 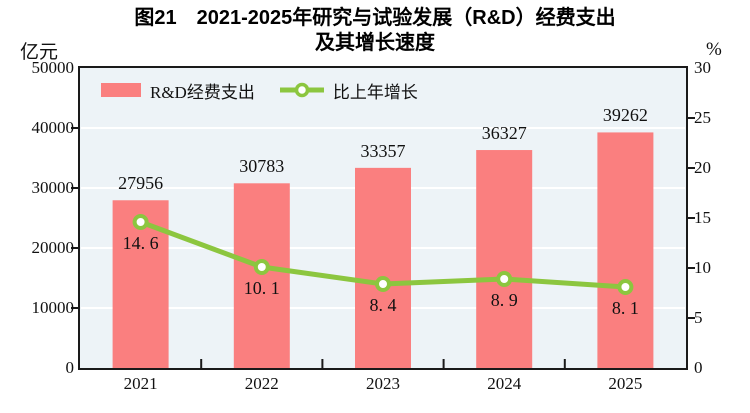 I want to click on chart-title-line2: 及其增长速度, so click(x=375, y=43).